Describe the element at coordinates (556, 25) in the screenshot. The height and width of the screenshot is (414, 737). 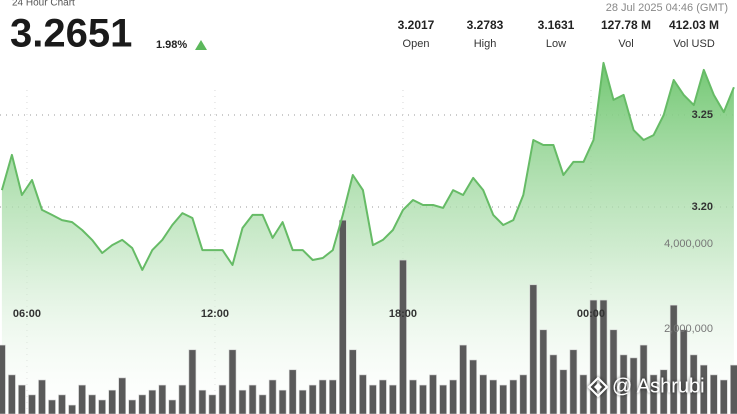
I see `stat-value: 3.1631` at that location.